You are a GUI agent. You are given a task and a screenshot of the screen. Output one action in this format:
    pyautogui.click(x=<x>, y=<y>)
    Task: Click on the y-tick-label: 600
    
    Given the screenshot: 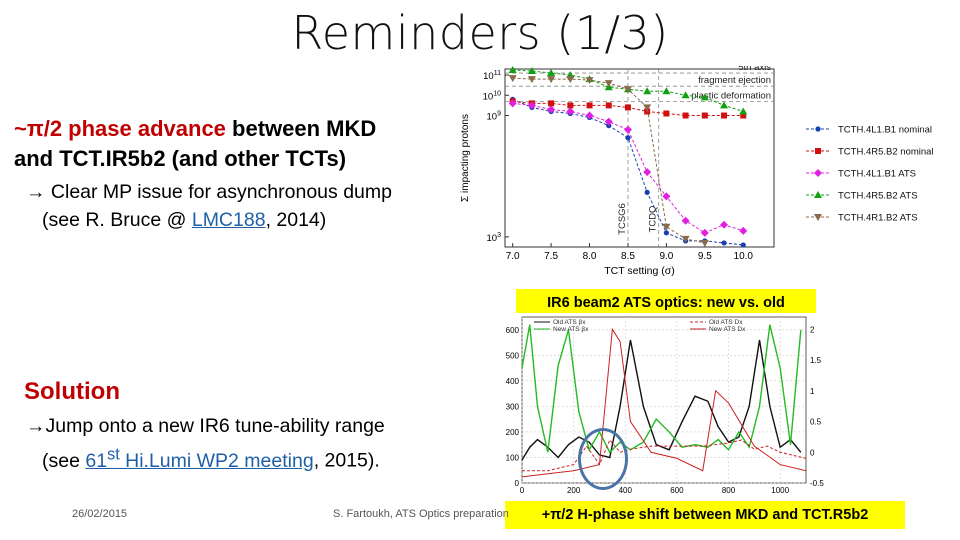 What is the action you would take?
    pyautogui.click(x=513, y=330)
    